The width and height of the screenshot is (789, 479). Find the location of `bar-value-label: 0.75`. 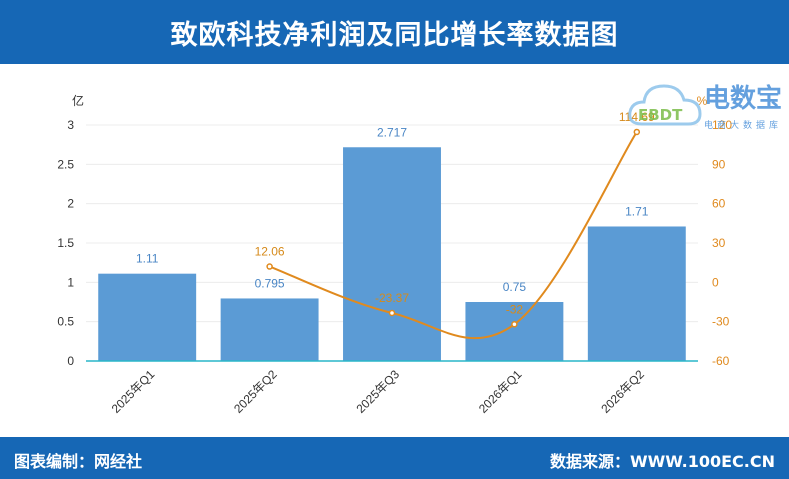

bar-value-label: 0.75 is located at coordinates (515, 287).